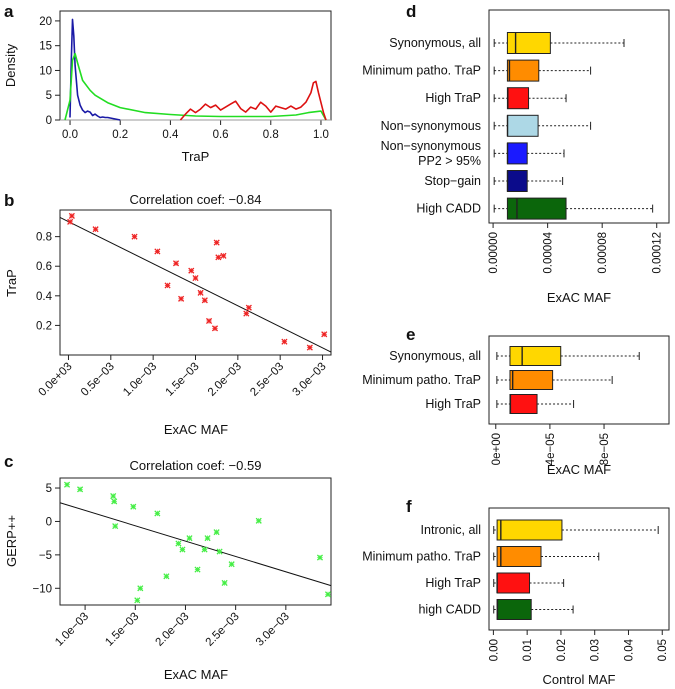  I want to click on ytick-label: −5, so click(45, 556).